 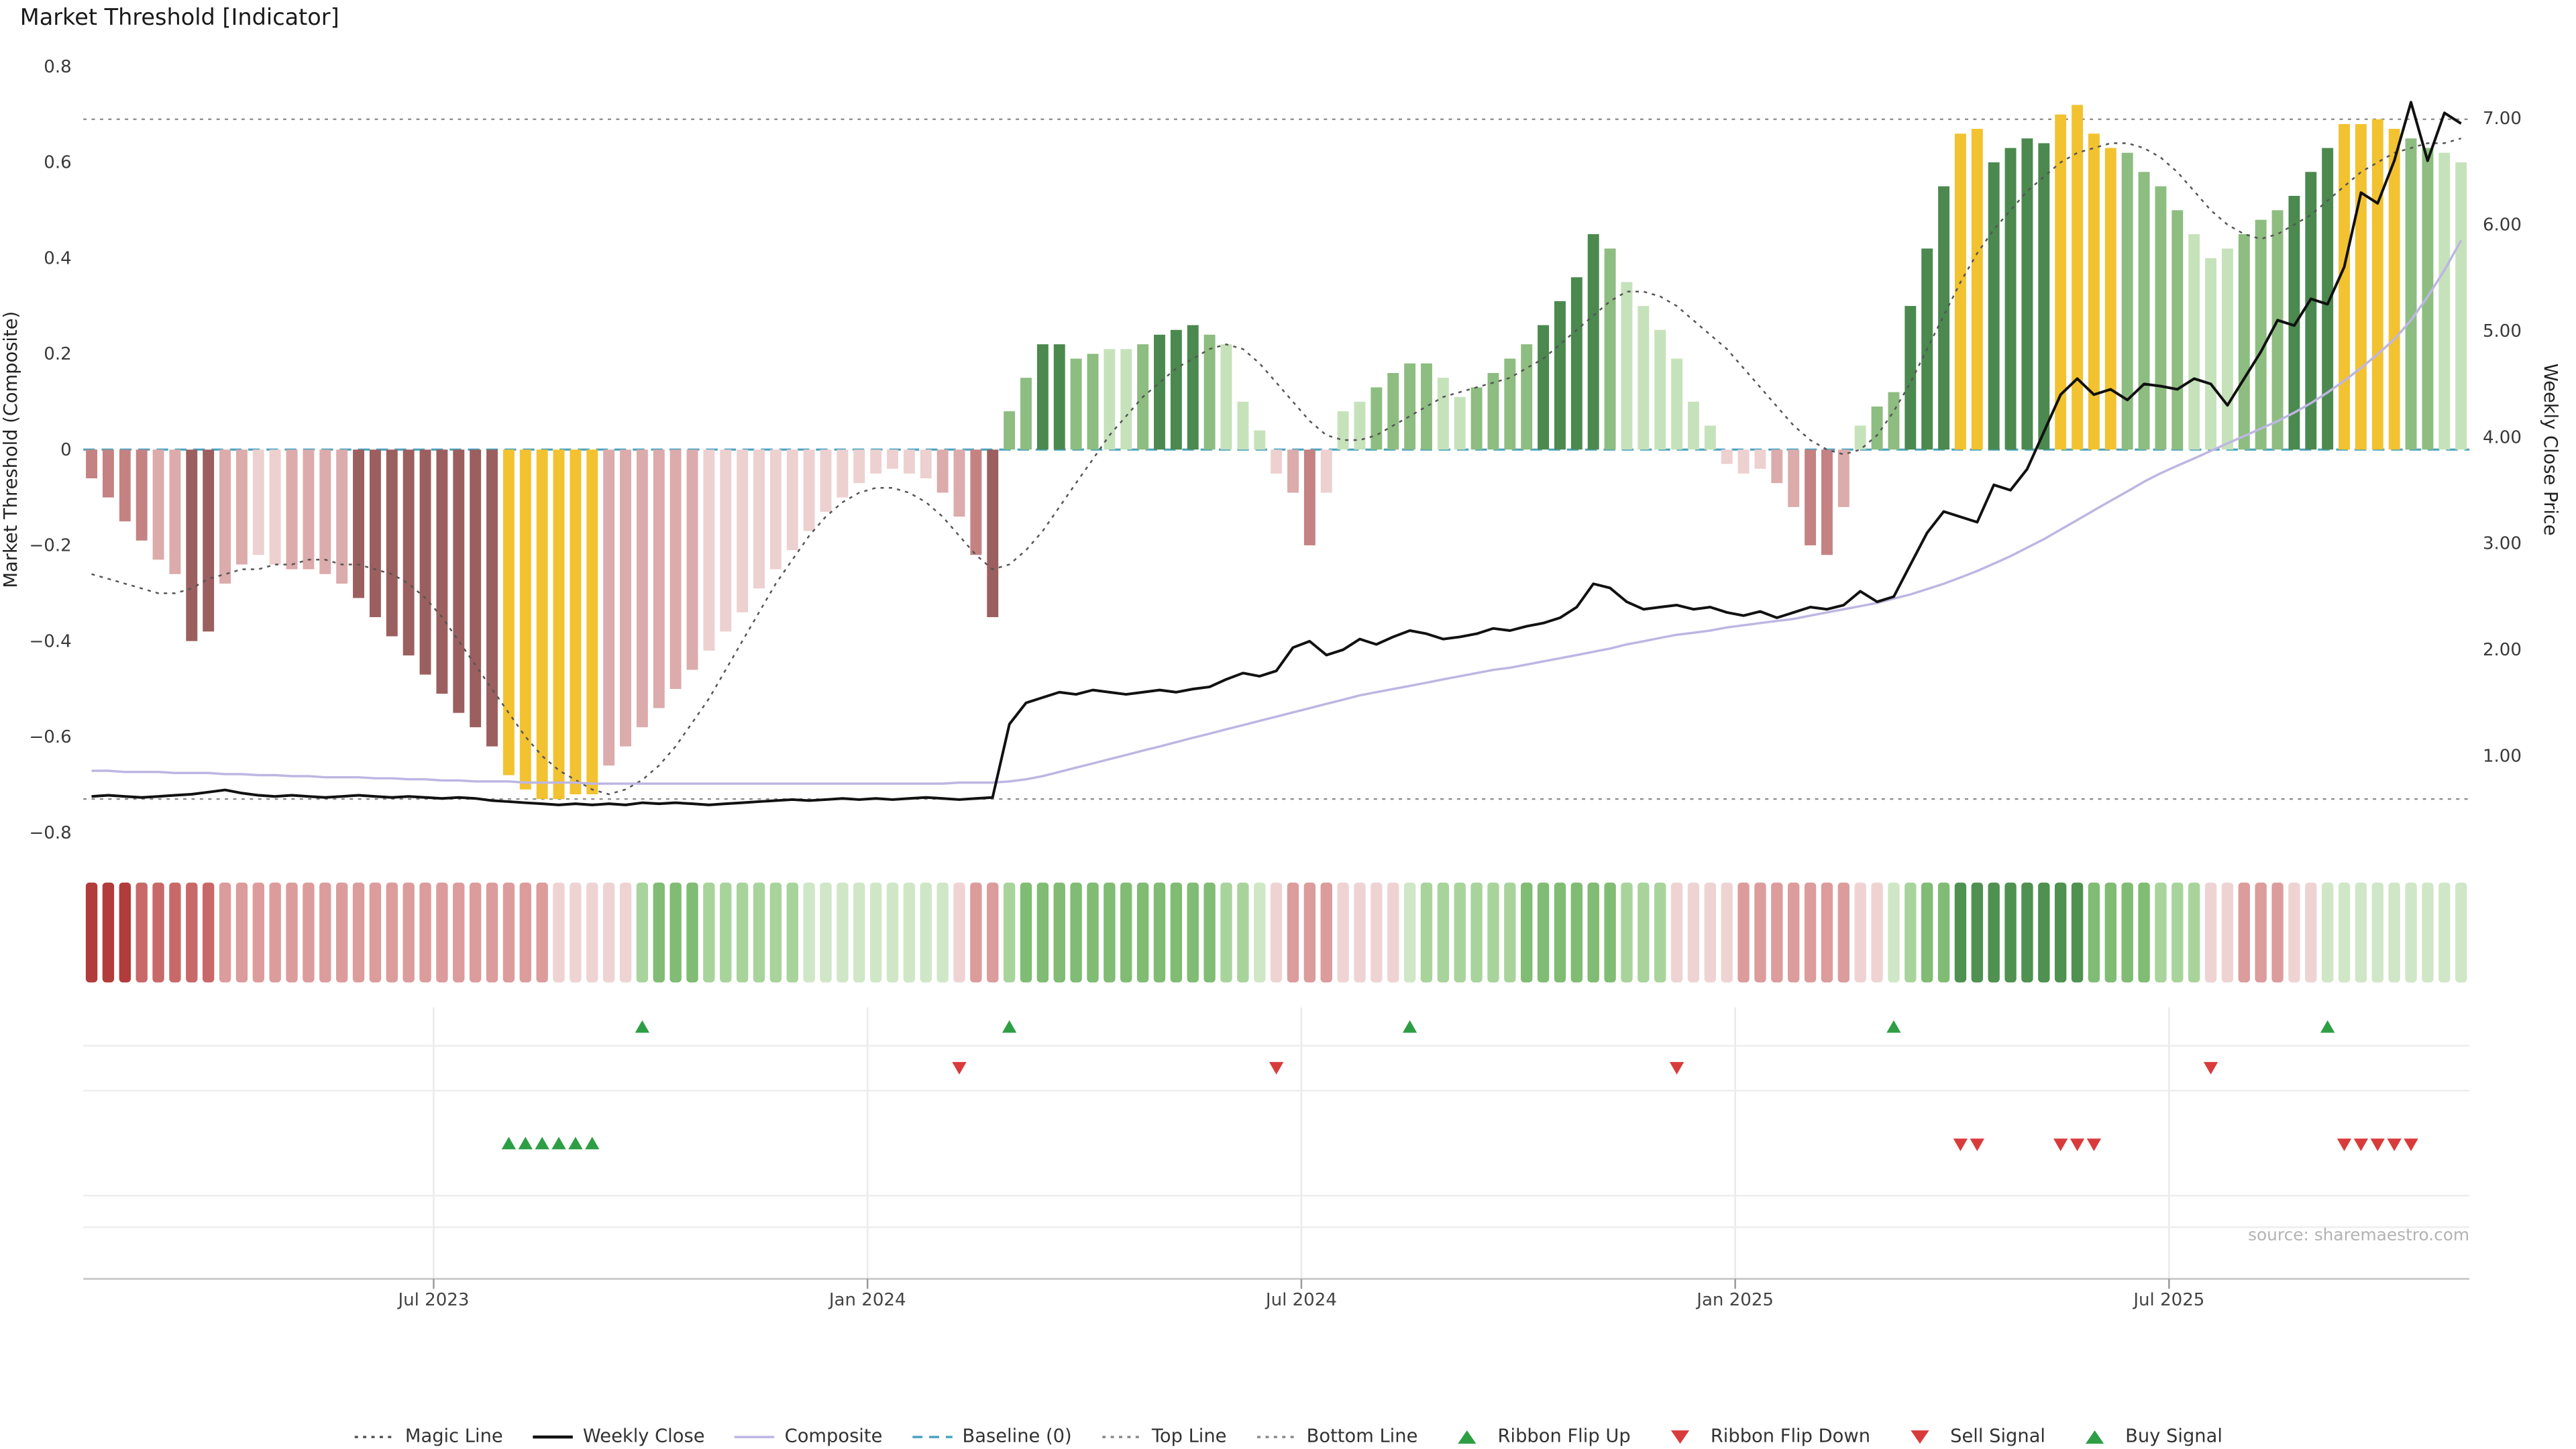 What do you see at coordinates (66, 450) in the screenshot?
I see `left-axis-tick-label: 0` at bounding box center [66, 450].